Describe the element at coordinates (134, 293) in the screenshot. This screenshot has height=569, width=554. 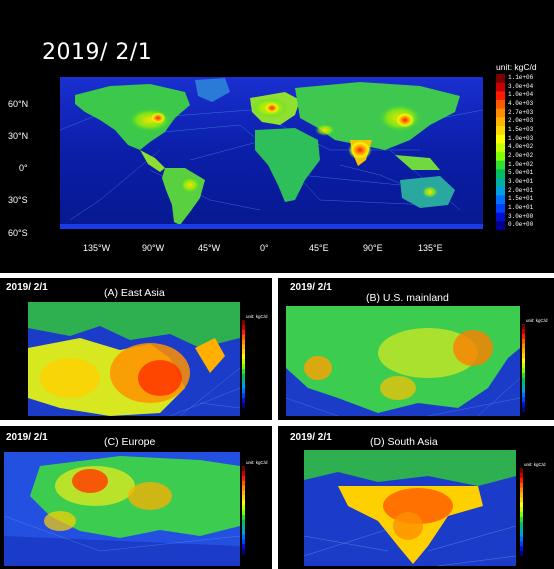
I see `inset-a-title: (A) East Asia` at that location.